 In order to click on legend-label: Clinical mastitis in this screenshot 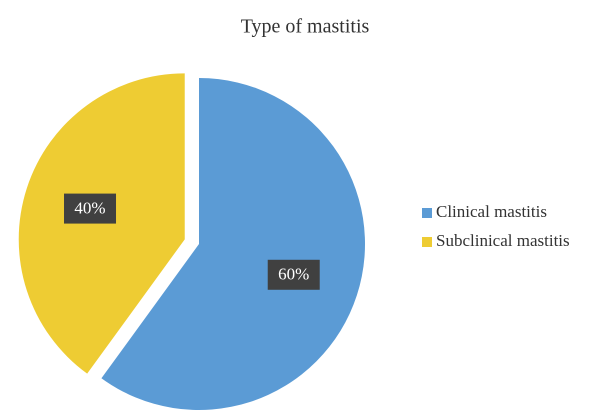, I will do `click(491, 211)`.